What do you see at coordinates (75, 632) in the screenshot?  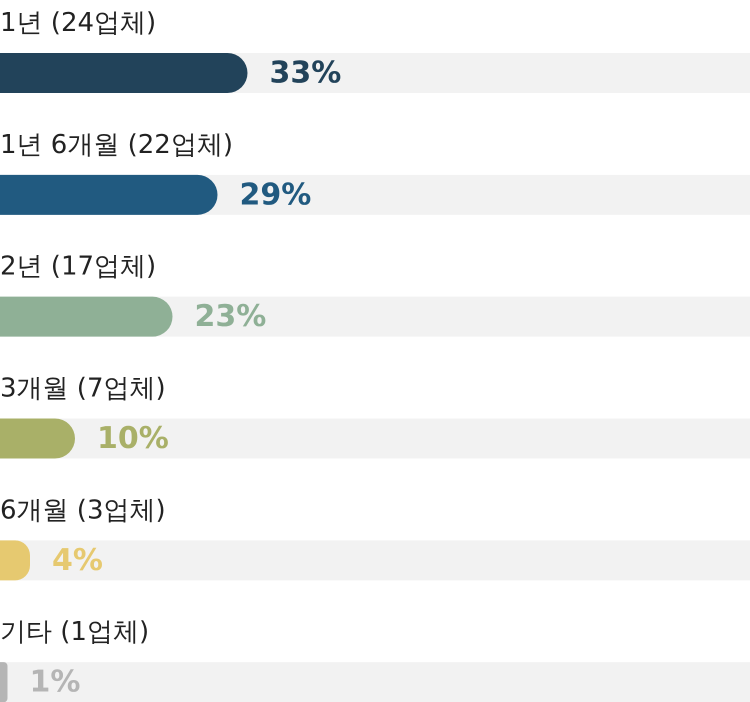 I see `y-tick-label: 기타 (1업체)` at bounding box center [75, 632].